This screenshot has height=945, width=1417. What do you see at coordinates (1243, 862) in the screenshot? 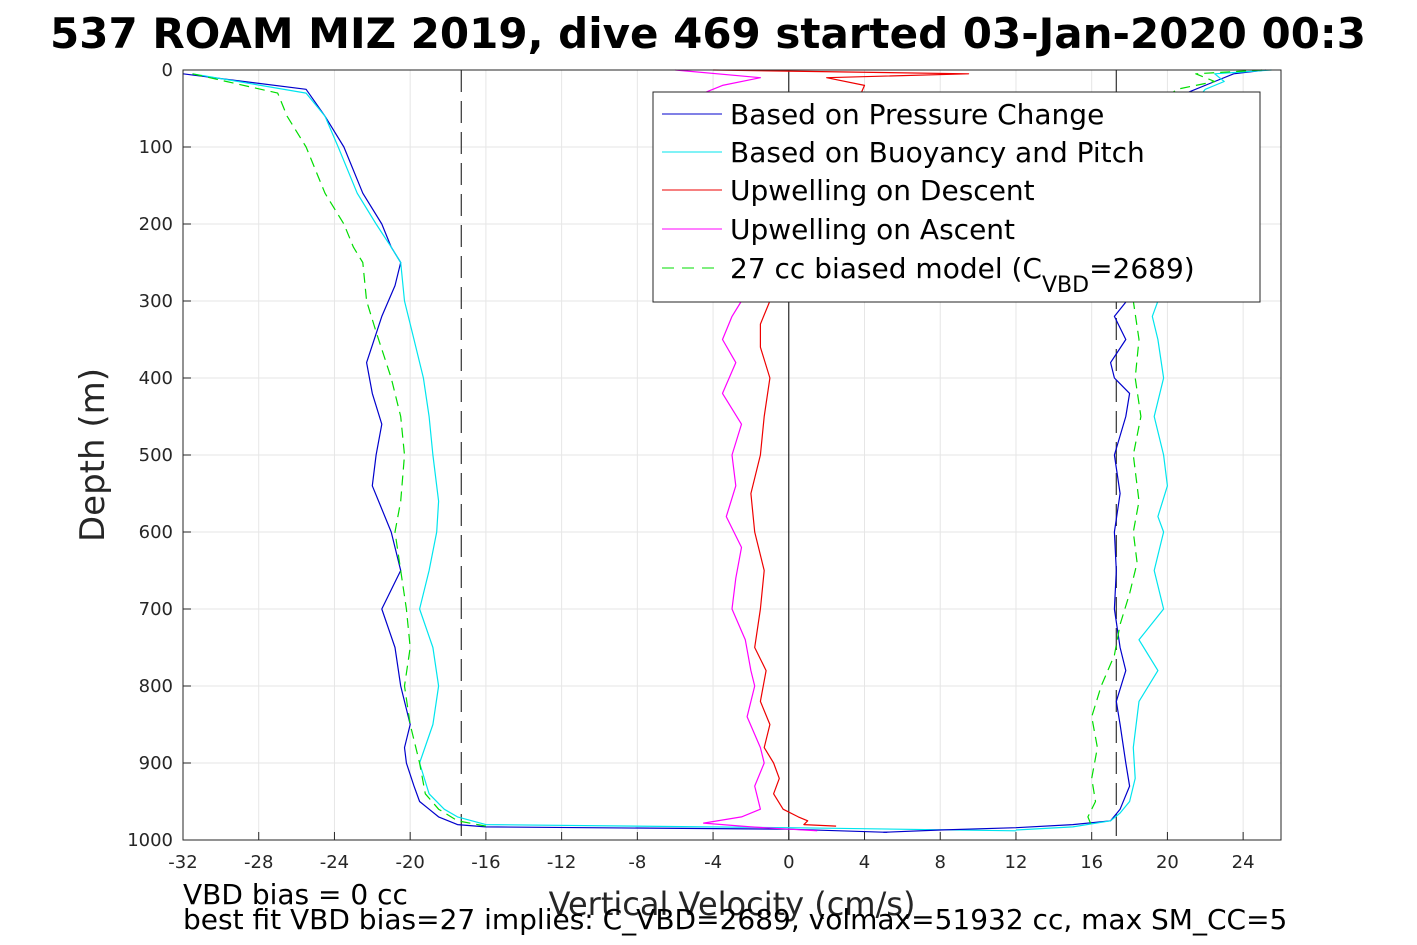
I see `x-tick-label: 24` at bounding box center [1243, 862].